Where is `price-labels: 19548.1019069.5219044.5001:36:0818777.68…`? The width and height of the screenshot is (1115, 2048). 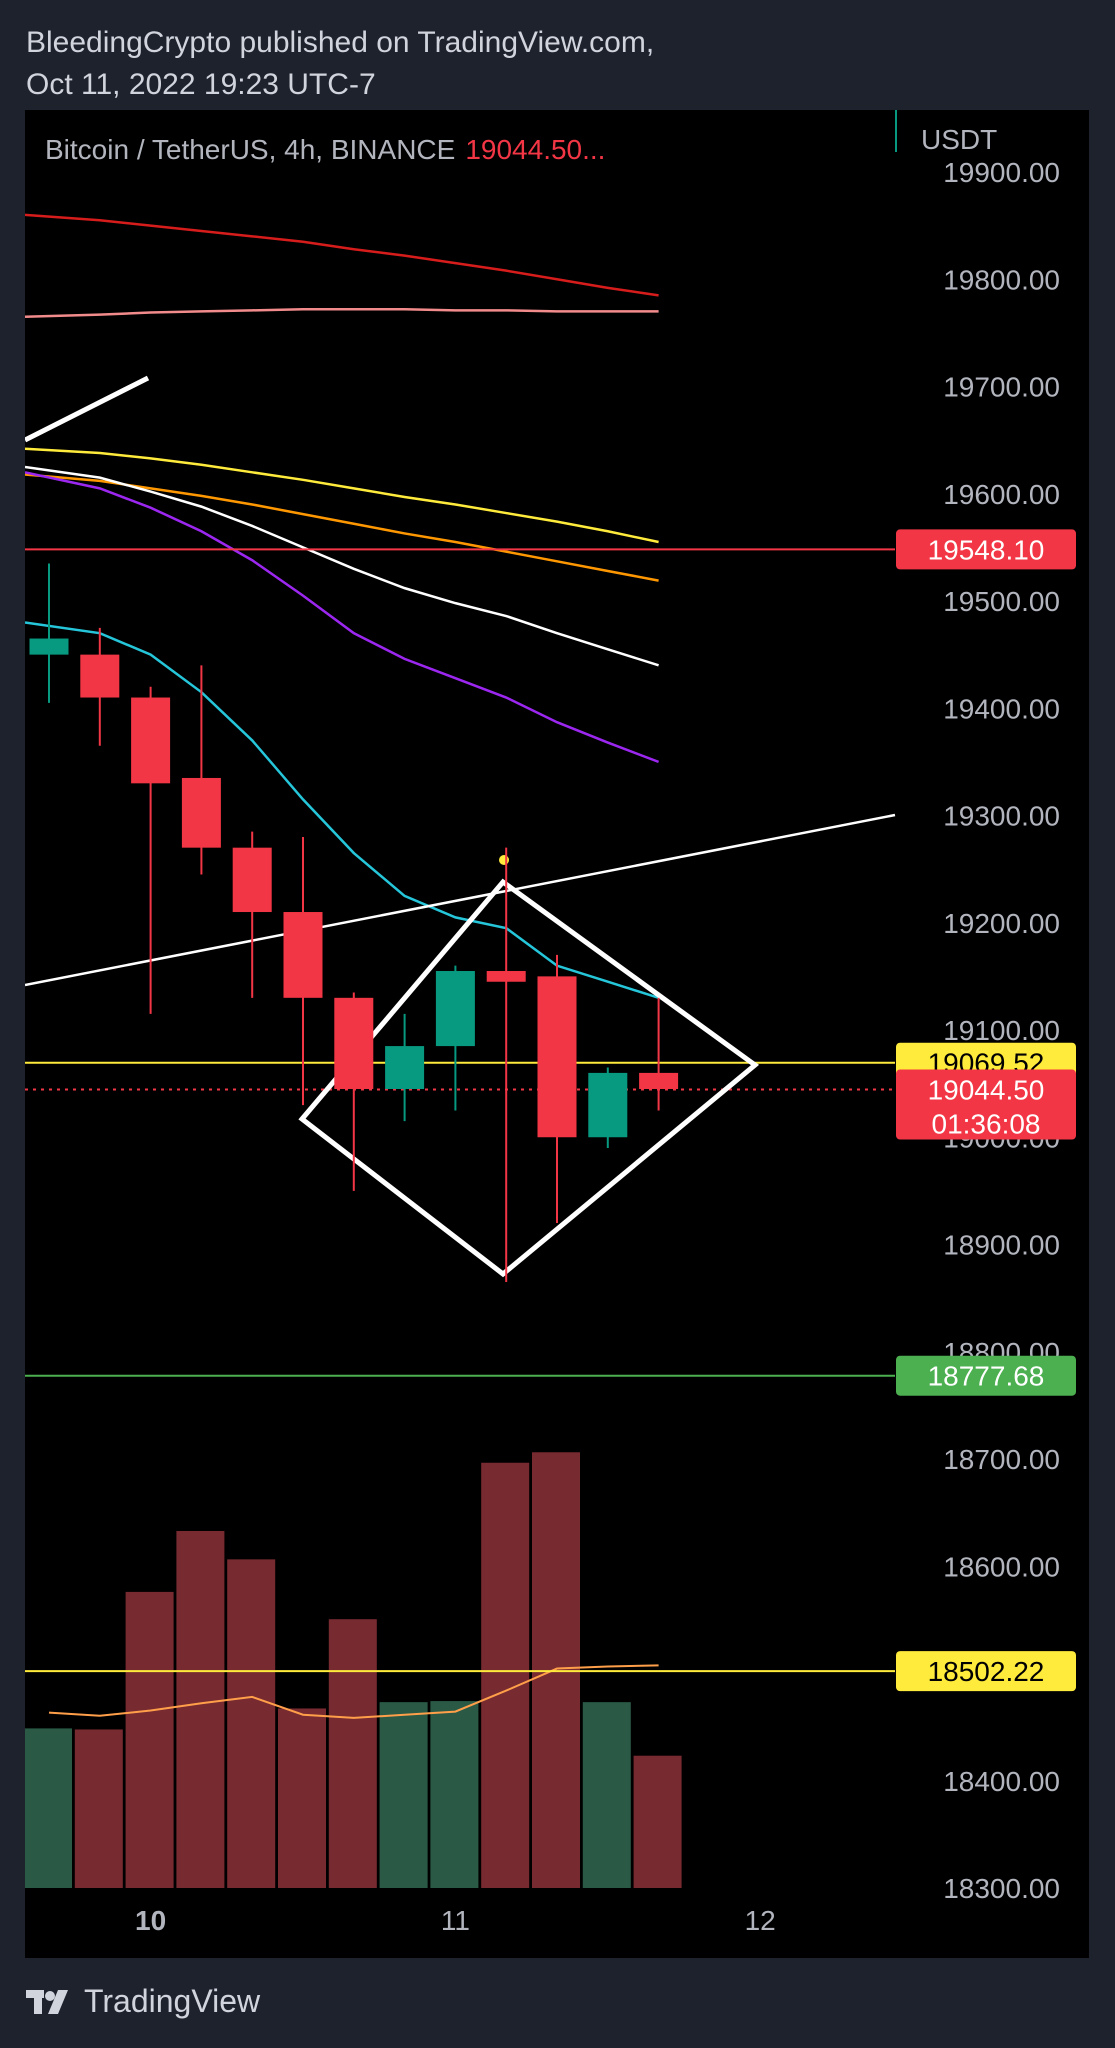
price-labels: 19548.1019069.5219044.5001:36:0818777.68… is located at coordinates (986, 1110).